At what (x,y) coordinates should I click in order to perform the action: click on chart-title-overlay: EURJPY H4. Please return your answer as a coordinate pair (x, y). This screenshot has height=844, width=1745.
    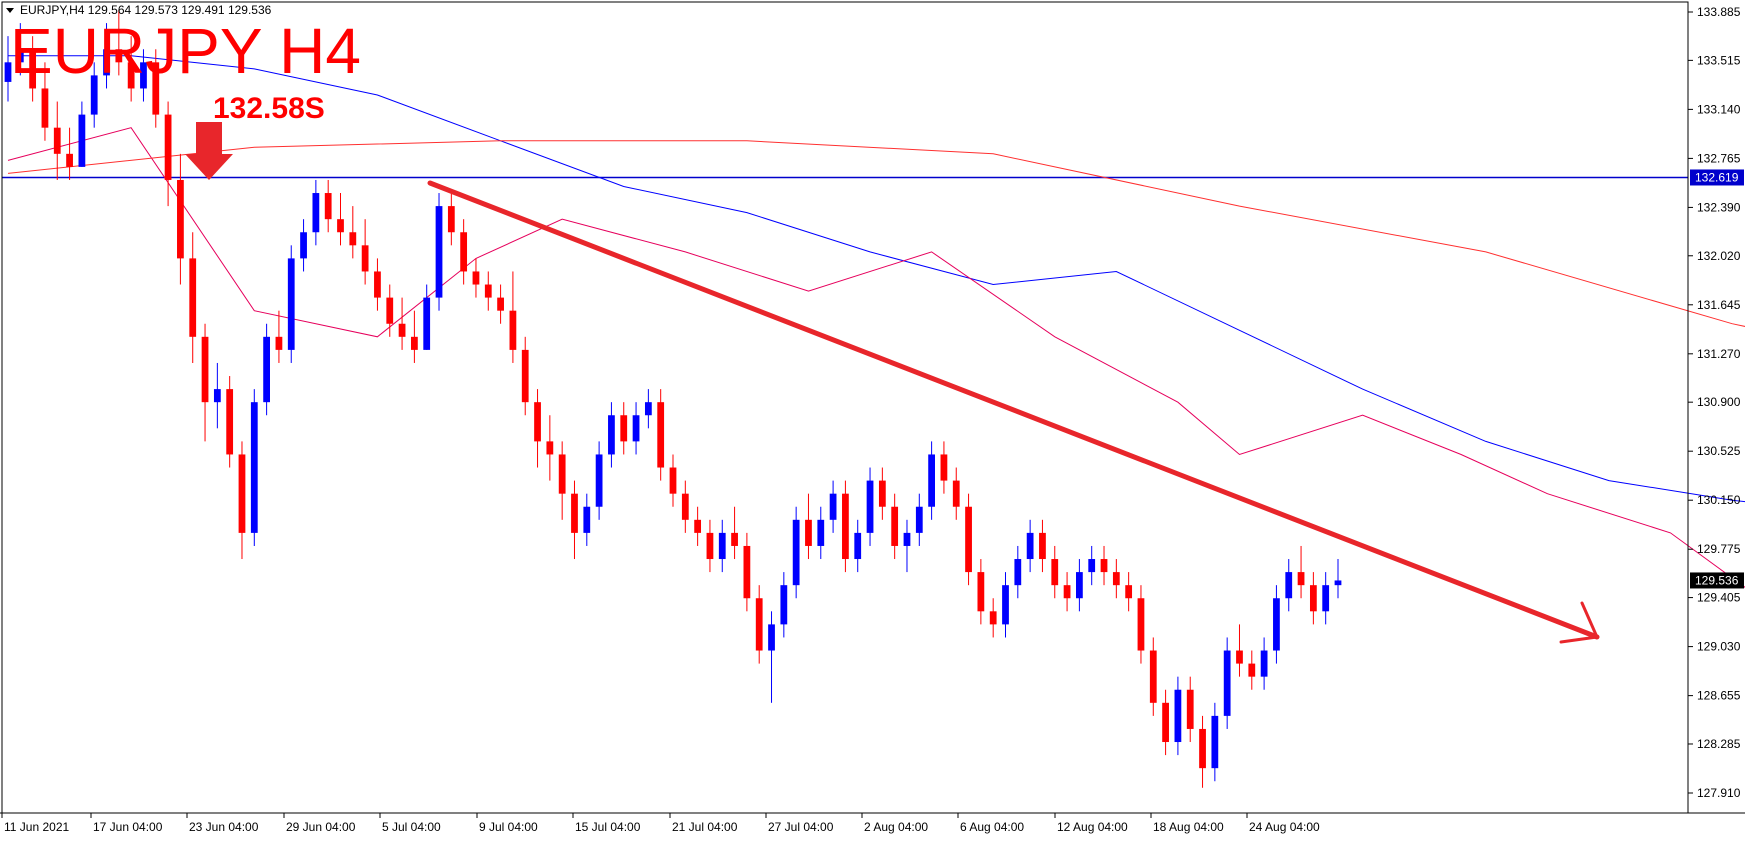
    Looking at the image, I should click on (185, 51).